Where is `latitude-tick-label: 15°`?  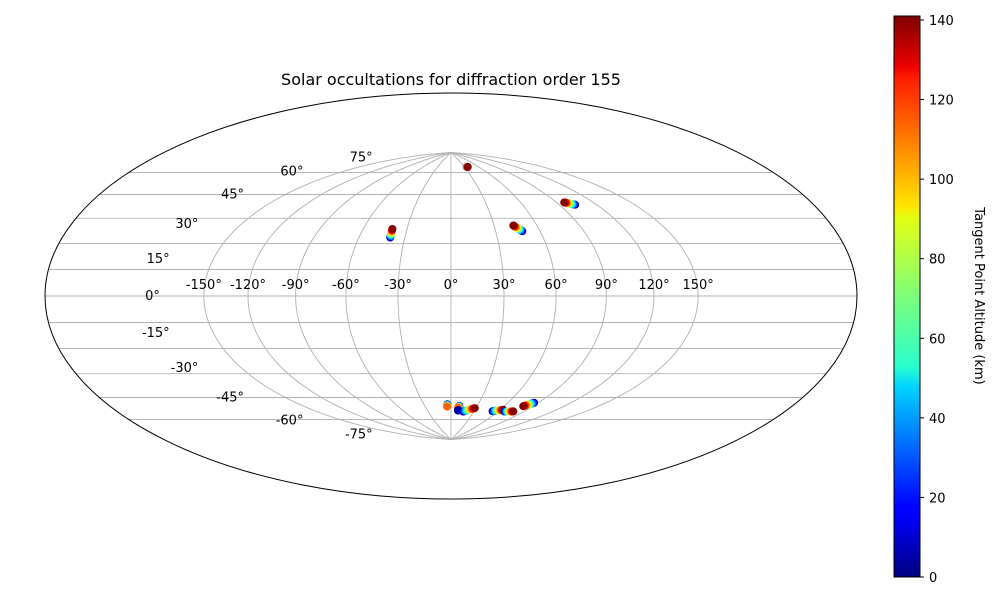
latitude-tick-label: 15° is located at coordinates (158, 259).